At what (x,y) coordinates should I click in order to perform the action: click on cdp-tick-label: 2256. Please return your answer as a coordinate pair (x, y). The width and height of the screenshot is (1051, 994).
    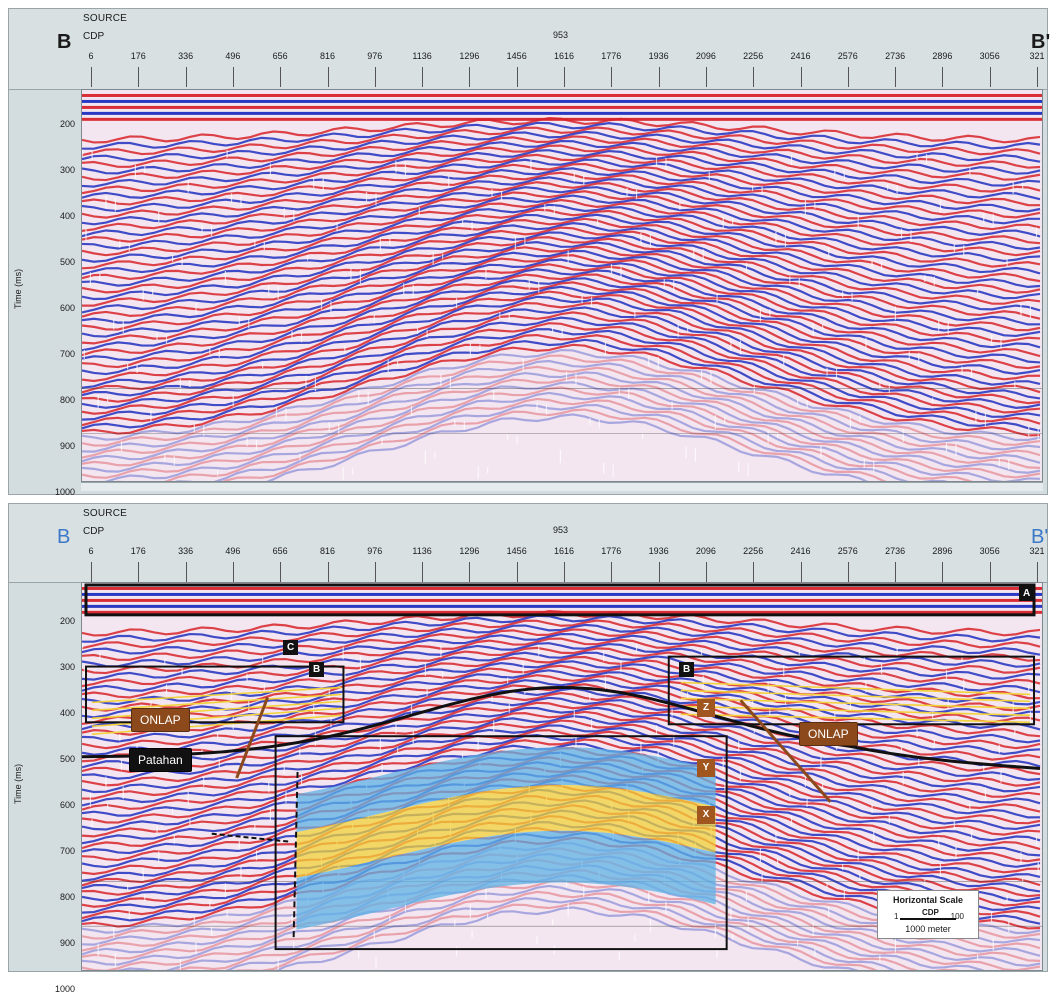
    Looking at the image, I should click on (753, 551).